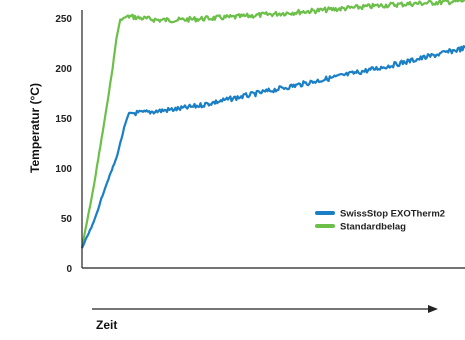  What do you see at coordinates (392, 214) in the screenshot?
I see `legend-label: SwissStop EXOTherm2` at bounding box center [392, 214].